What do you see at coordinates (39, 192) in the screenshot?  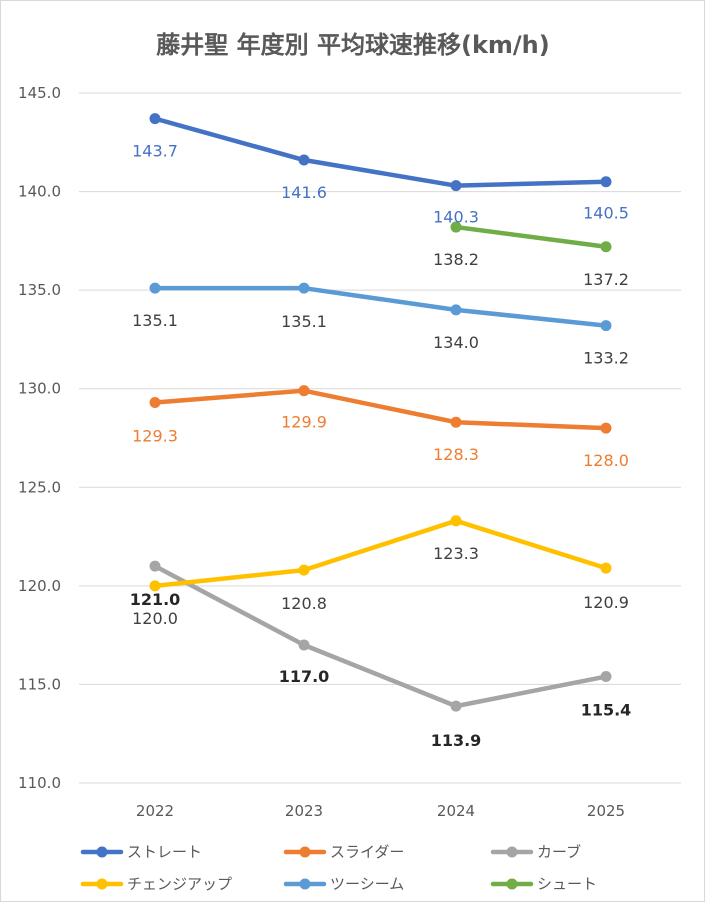 I see `y-tick-label: 140.0` at bounding box center [39, 192].